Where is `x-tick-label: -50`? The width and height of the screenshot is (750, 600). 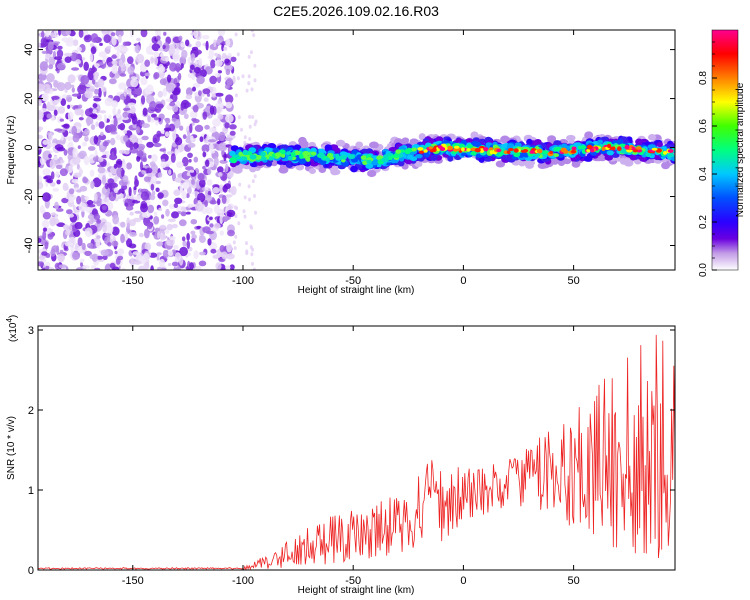
x-tick-label: -50 is located at coordinates (353, 581).